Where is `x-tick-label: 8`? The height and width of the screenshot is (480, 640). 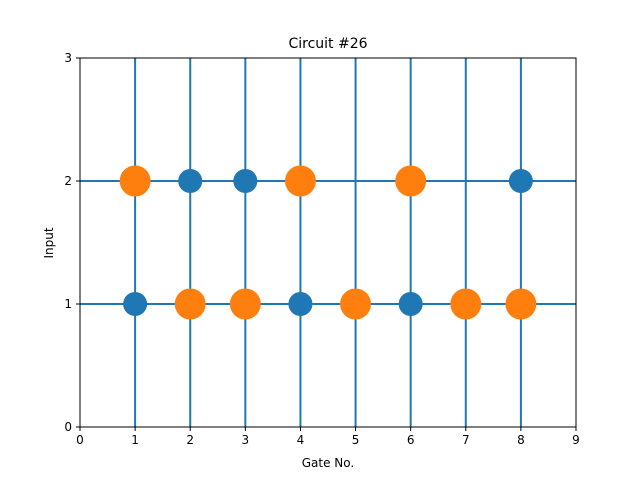
x-tick-label: 8 is located at coordinates (521, 440).